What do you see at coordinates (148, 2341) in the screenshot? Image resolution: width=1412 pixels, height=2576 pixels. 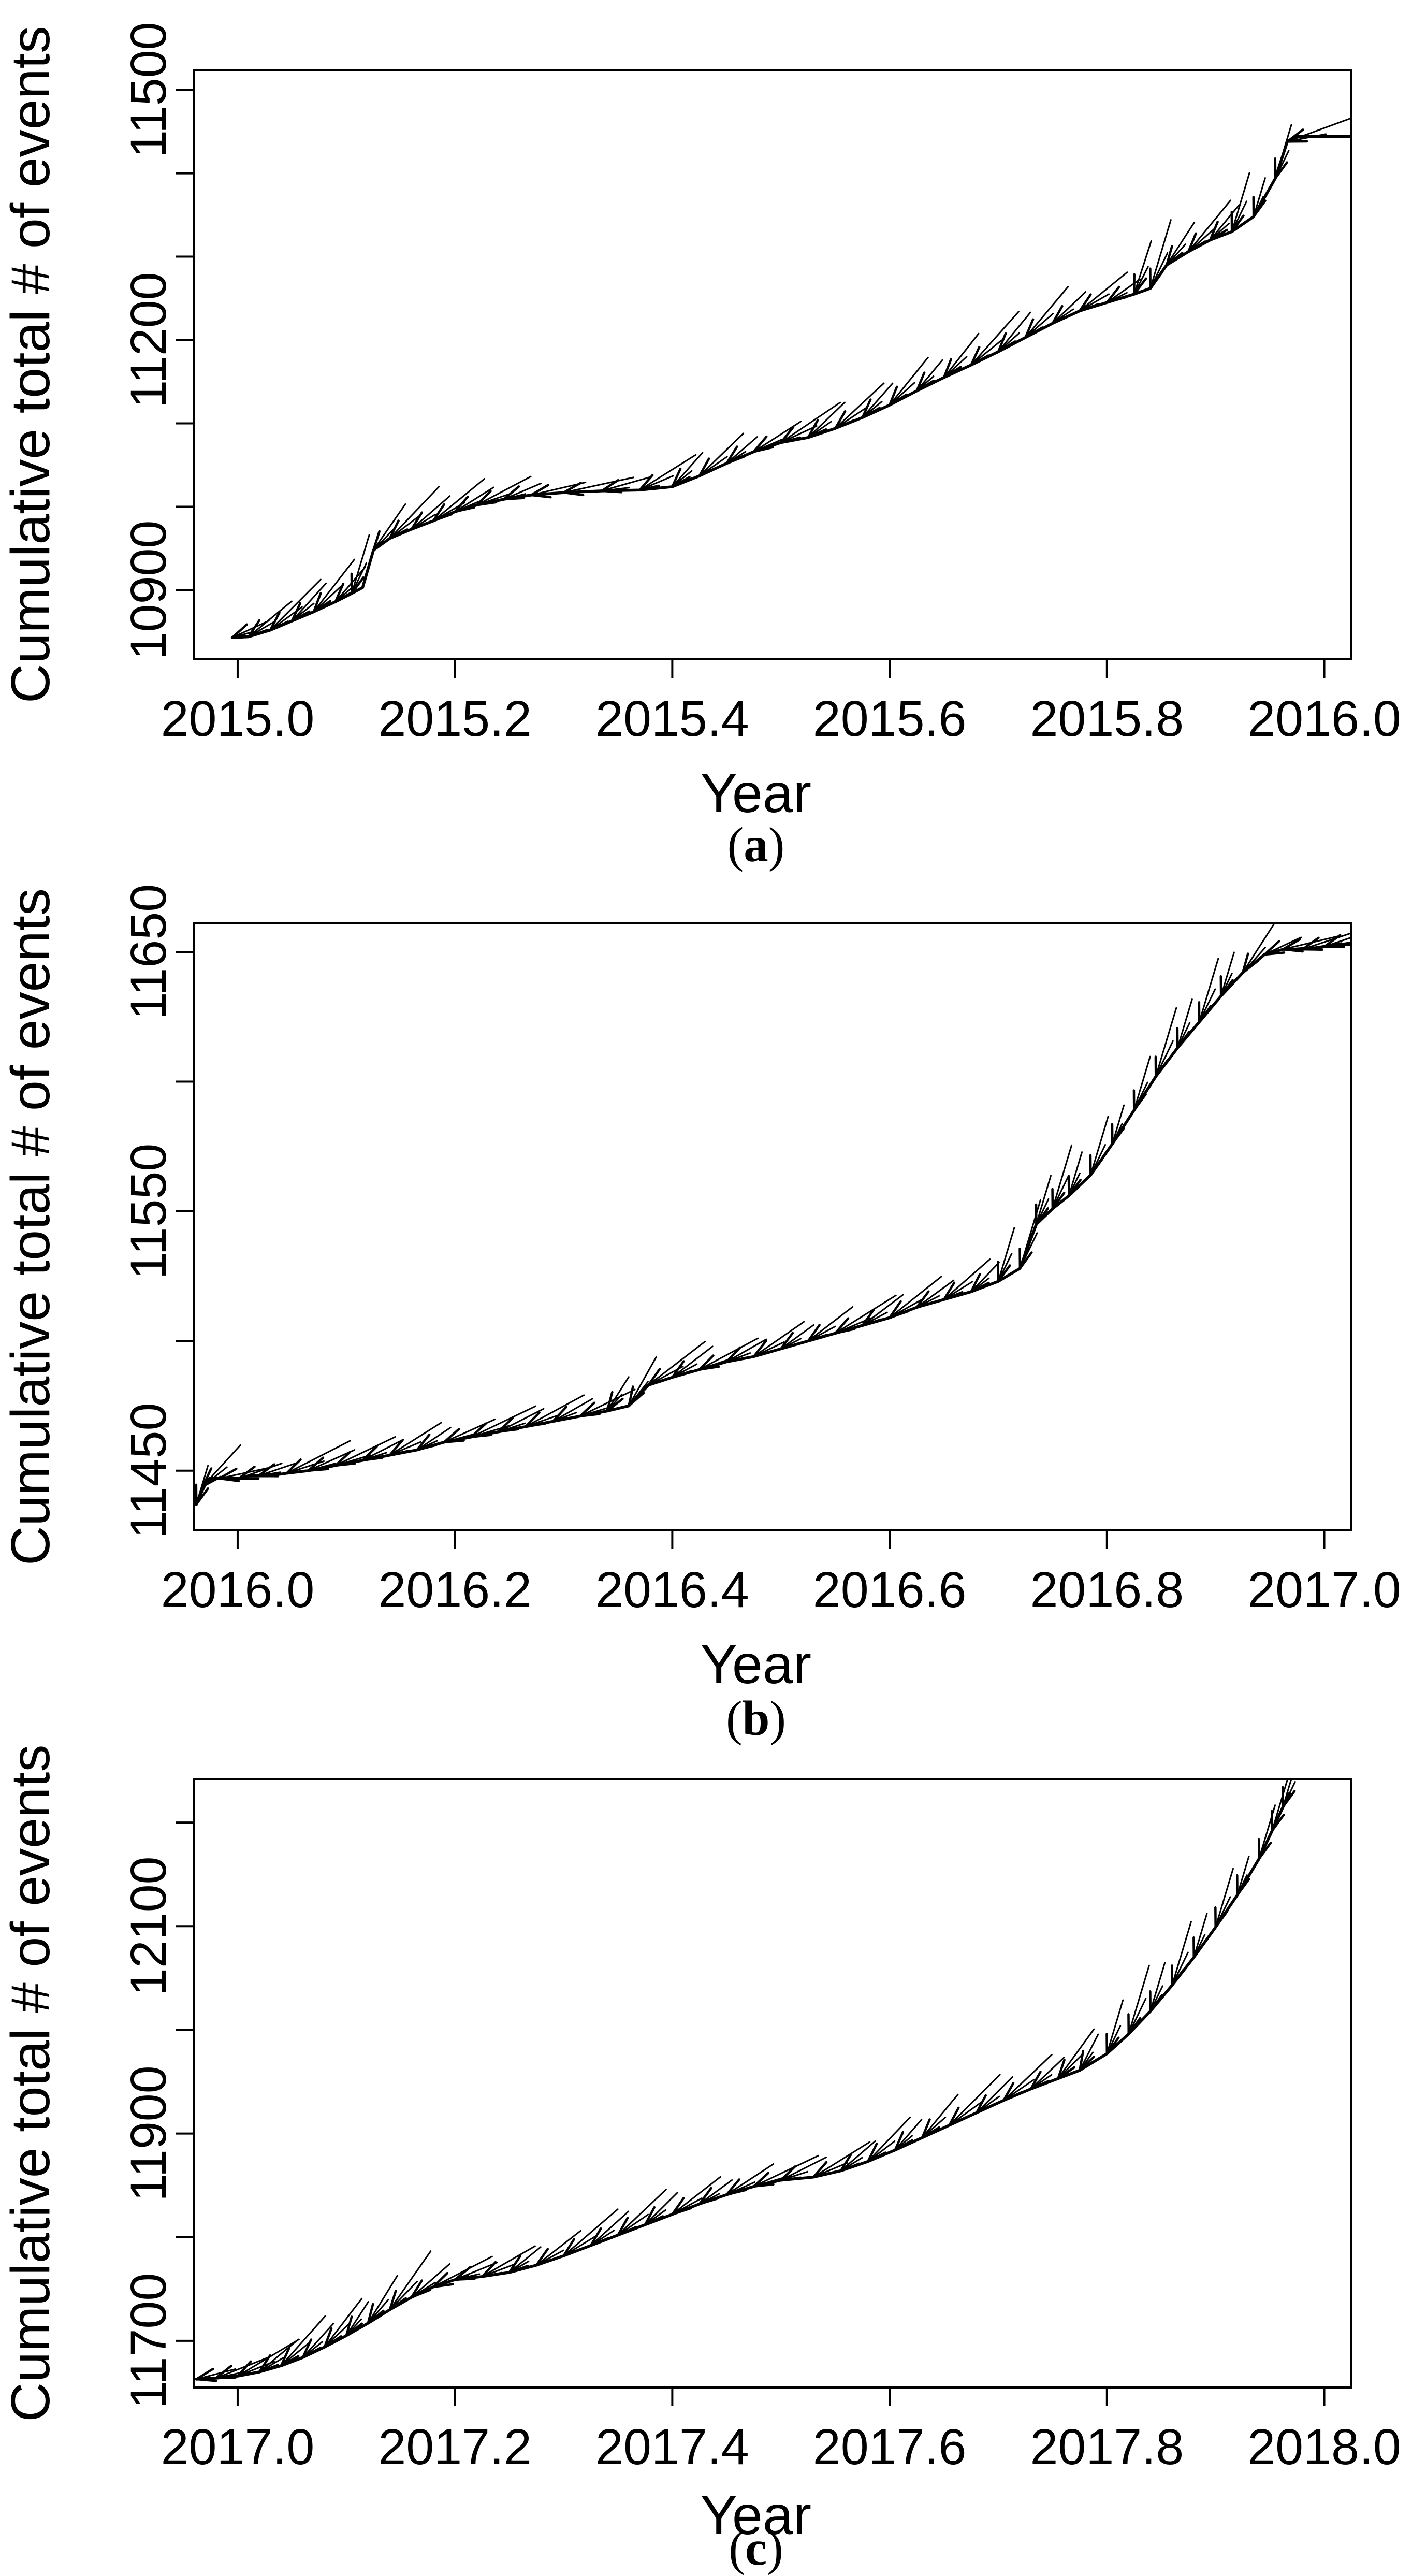 I see `y-tick-label: 11700` at bounding box center [148, 2341].